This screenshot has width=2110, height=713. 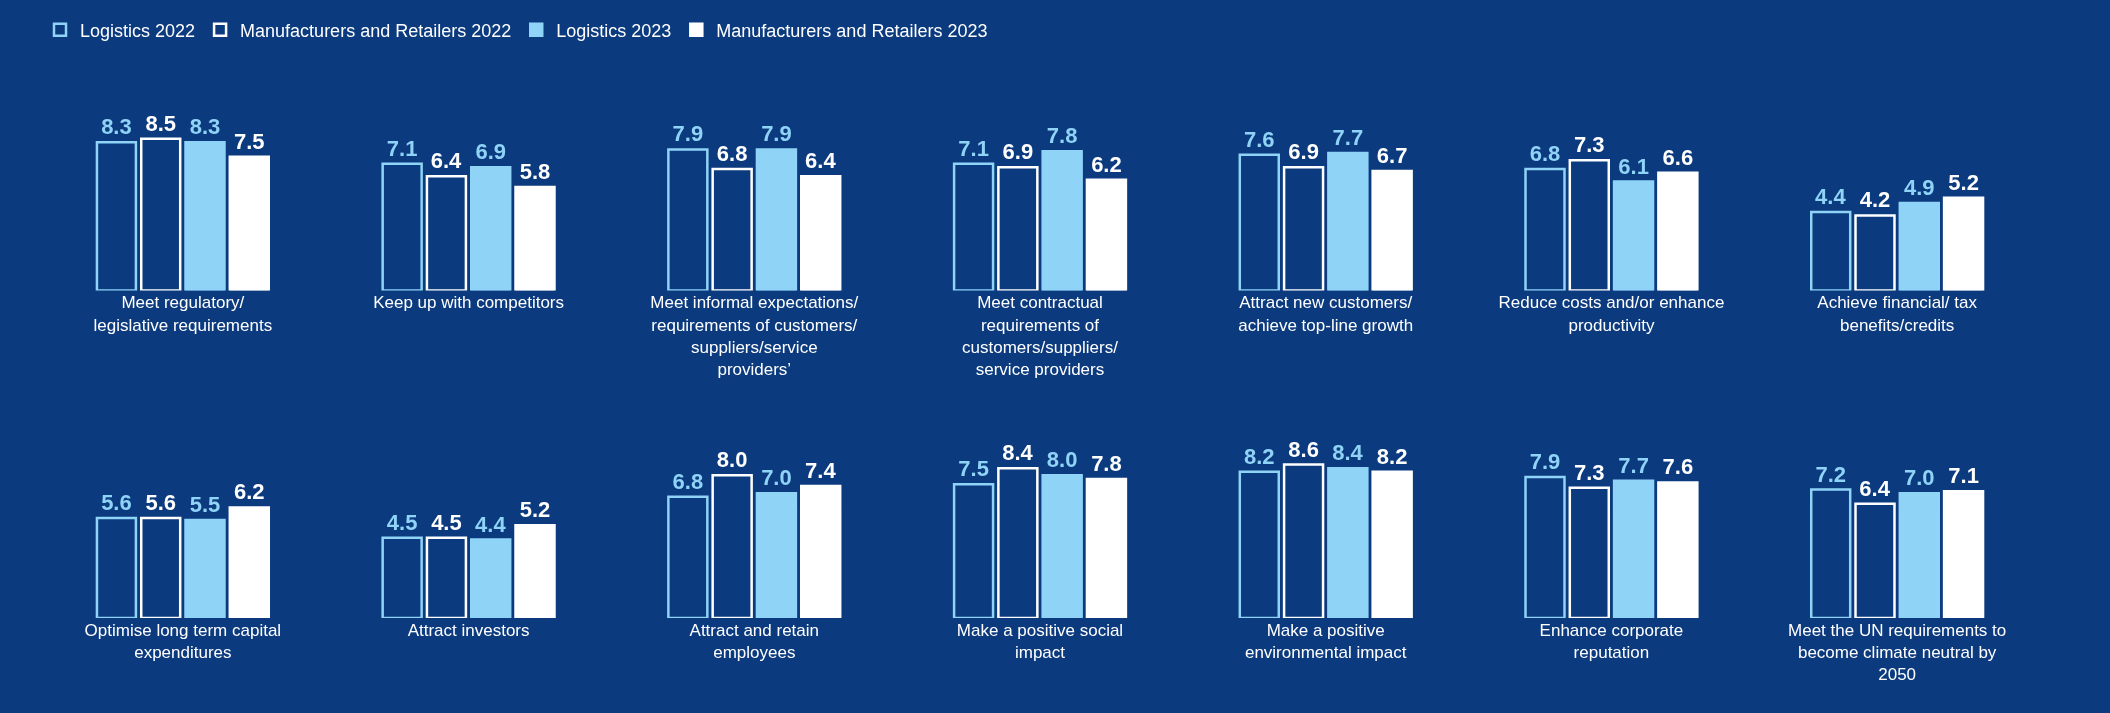 I want to click on x-tick-label: Reduce costs and/or enhance productivity, so click(x=1611, y=314).